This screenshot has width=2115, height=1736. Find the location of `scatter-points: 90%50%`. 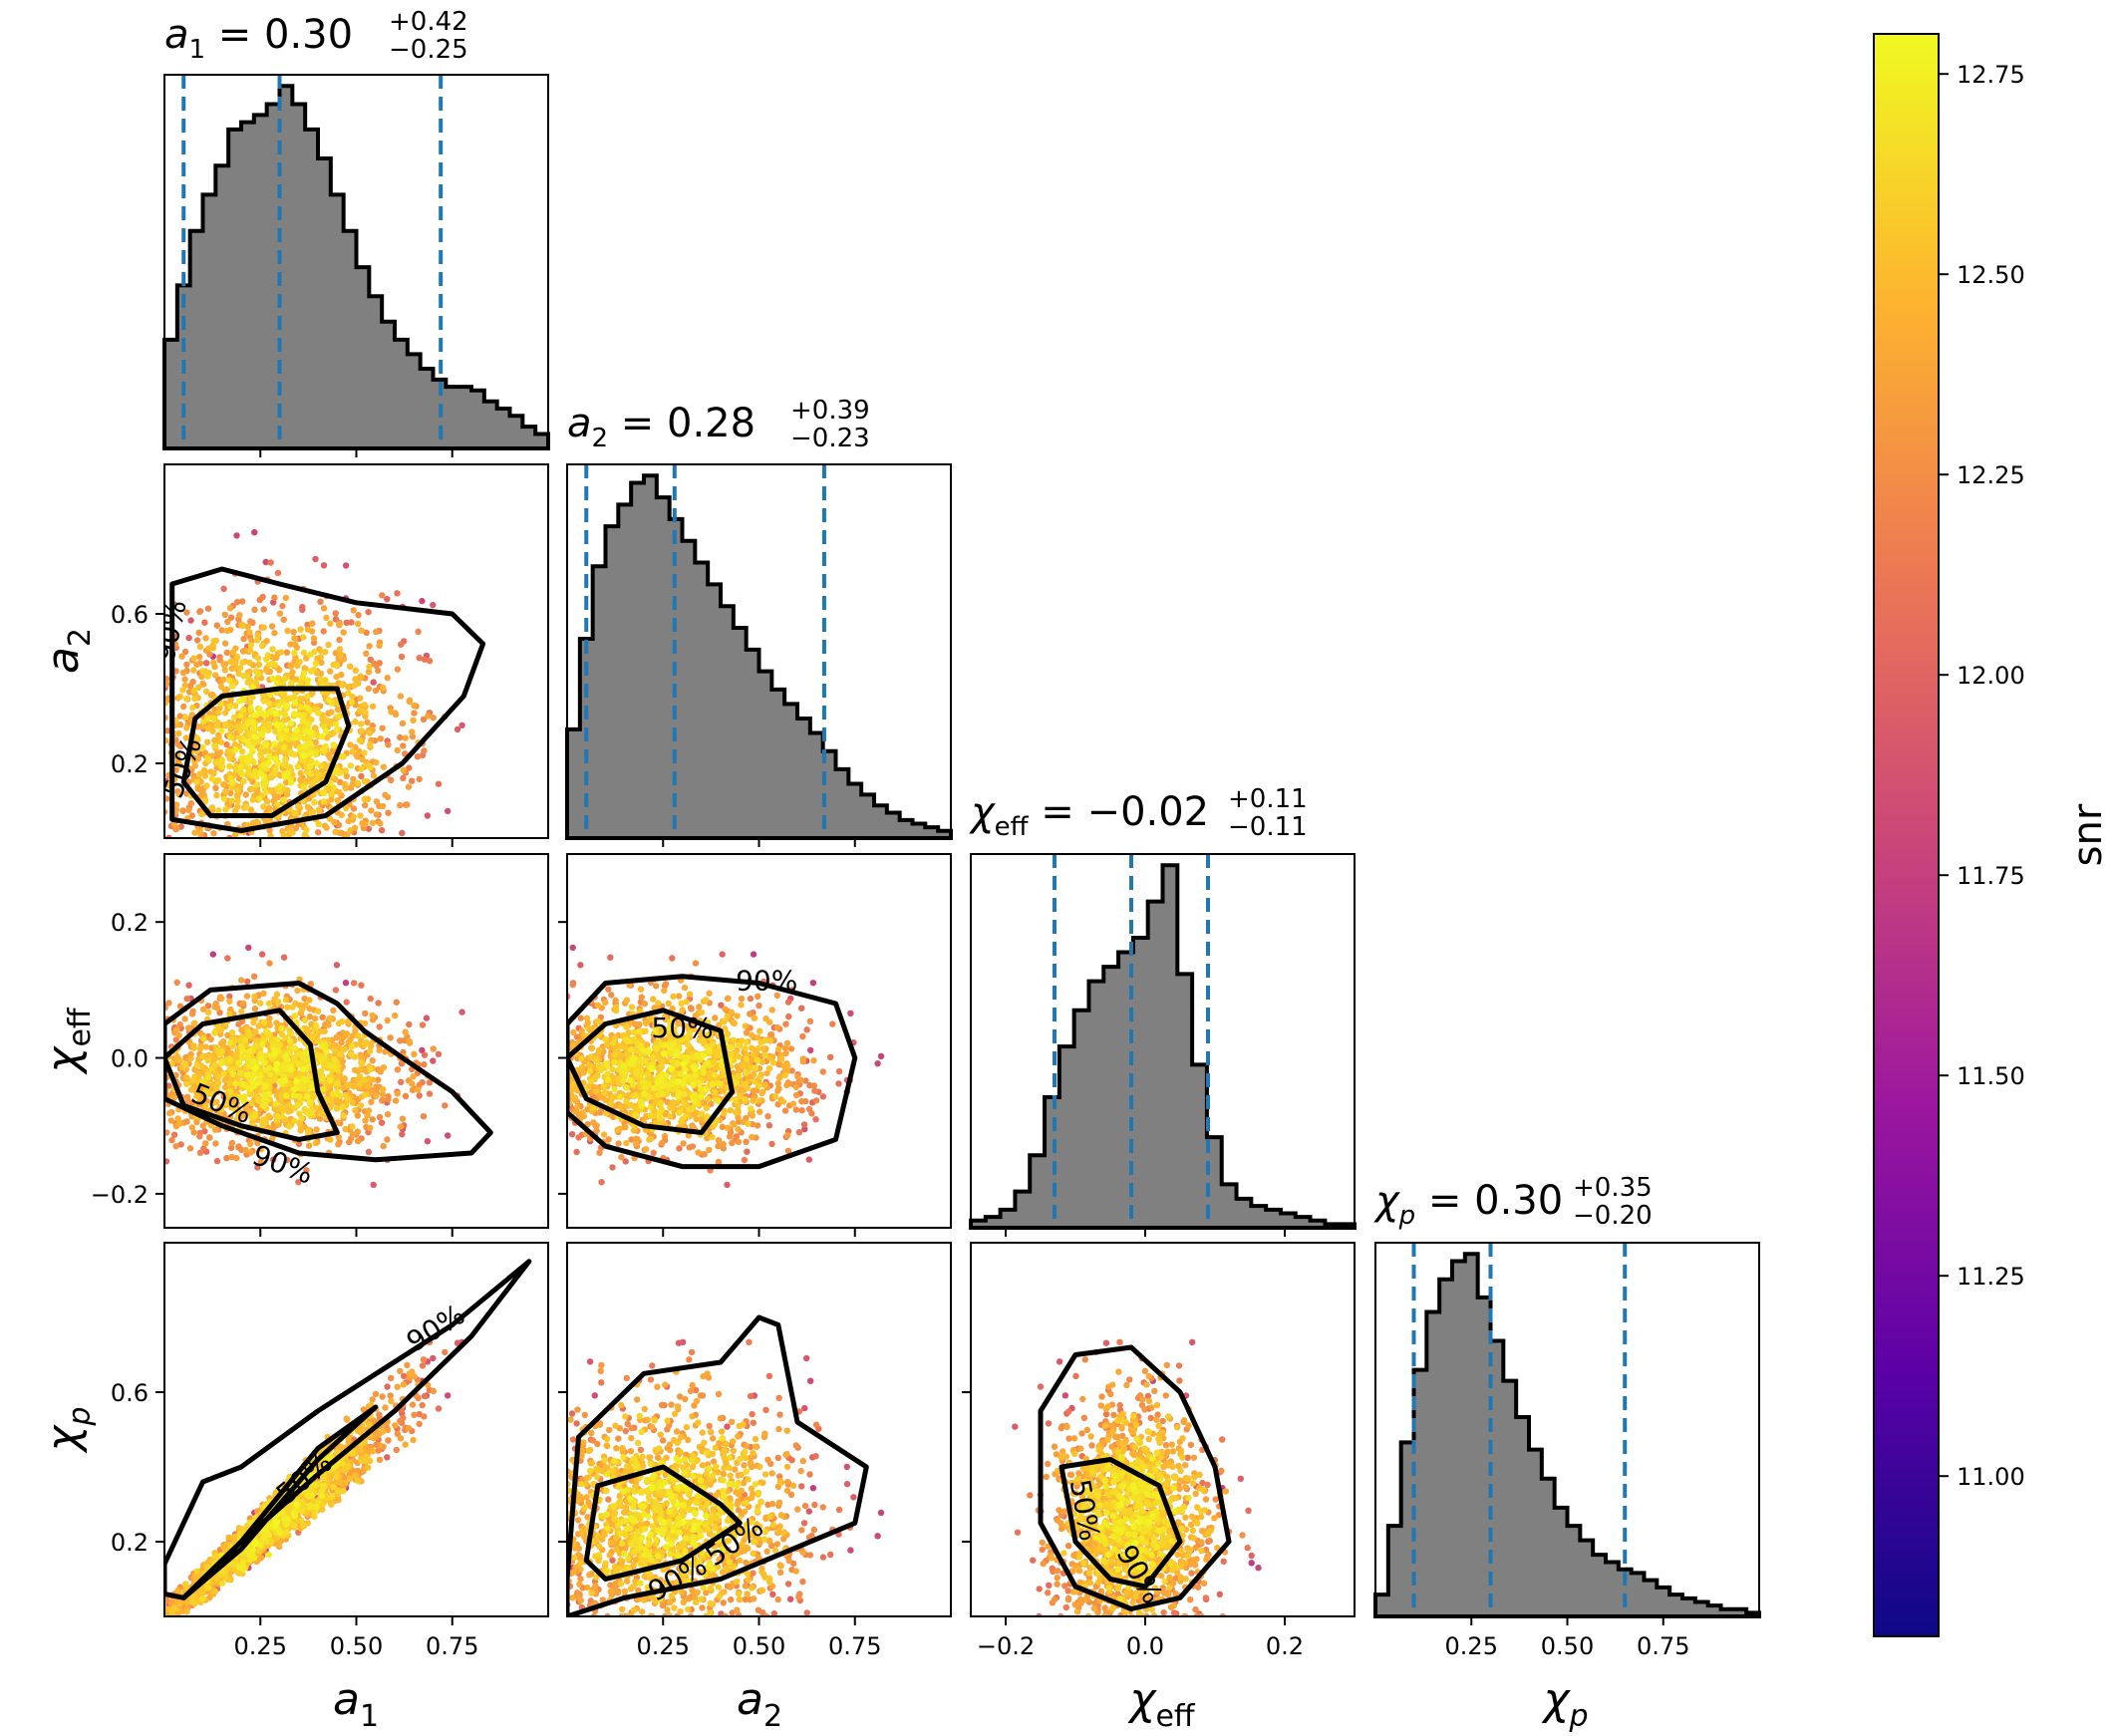

scatter-points: 90%50% is located at coordinates (348, 1437).